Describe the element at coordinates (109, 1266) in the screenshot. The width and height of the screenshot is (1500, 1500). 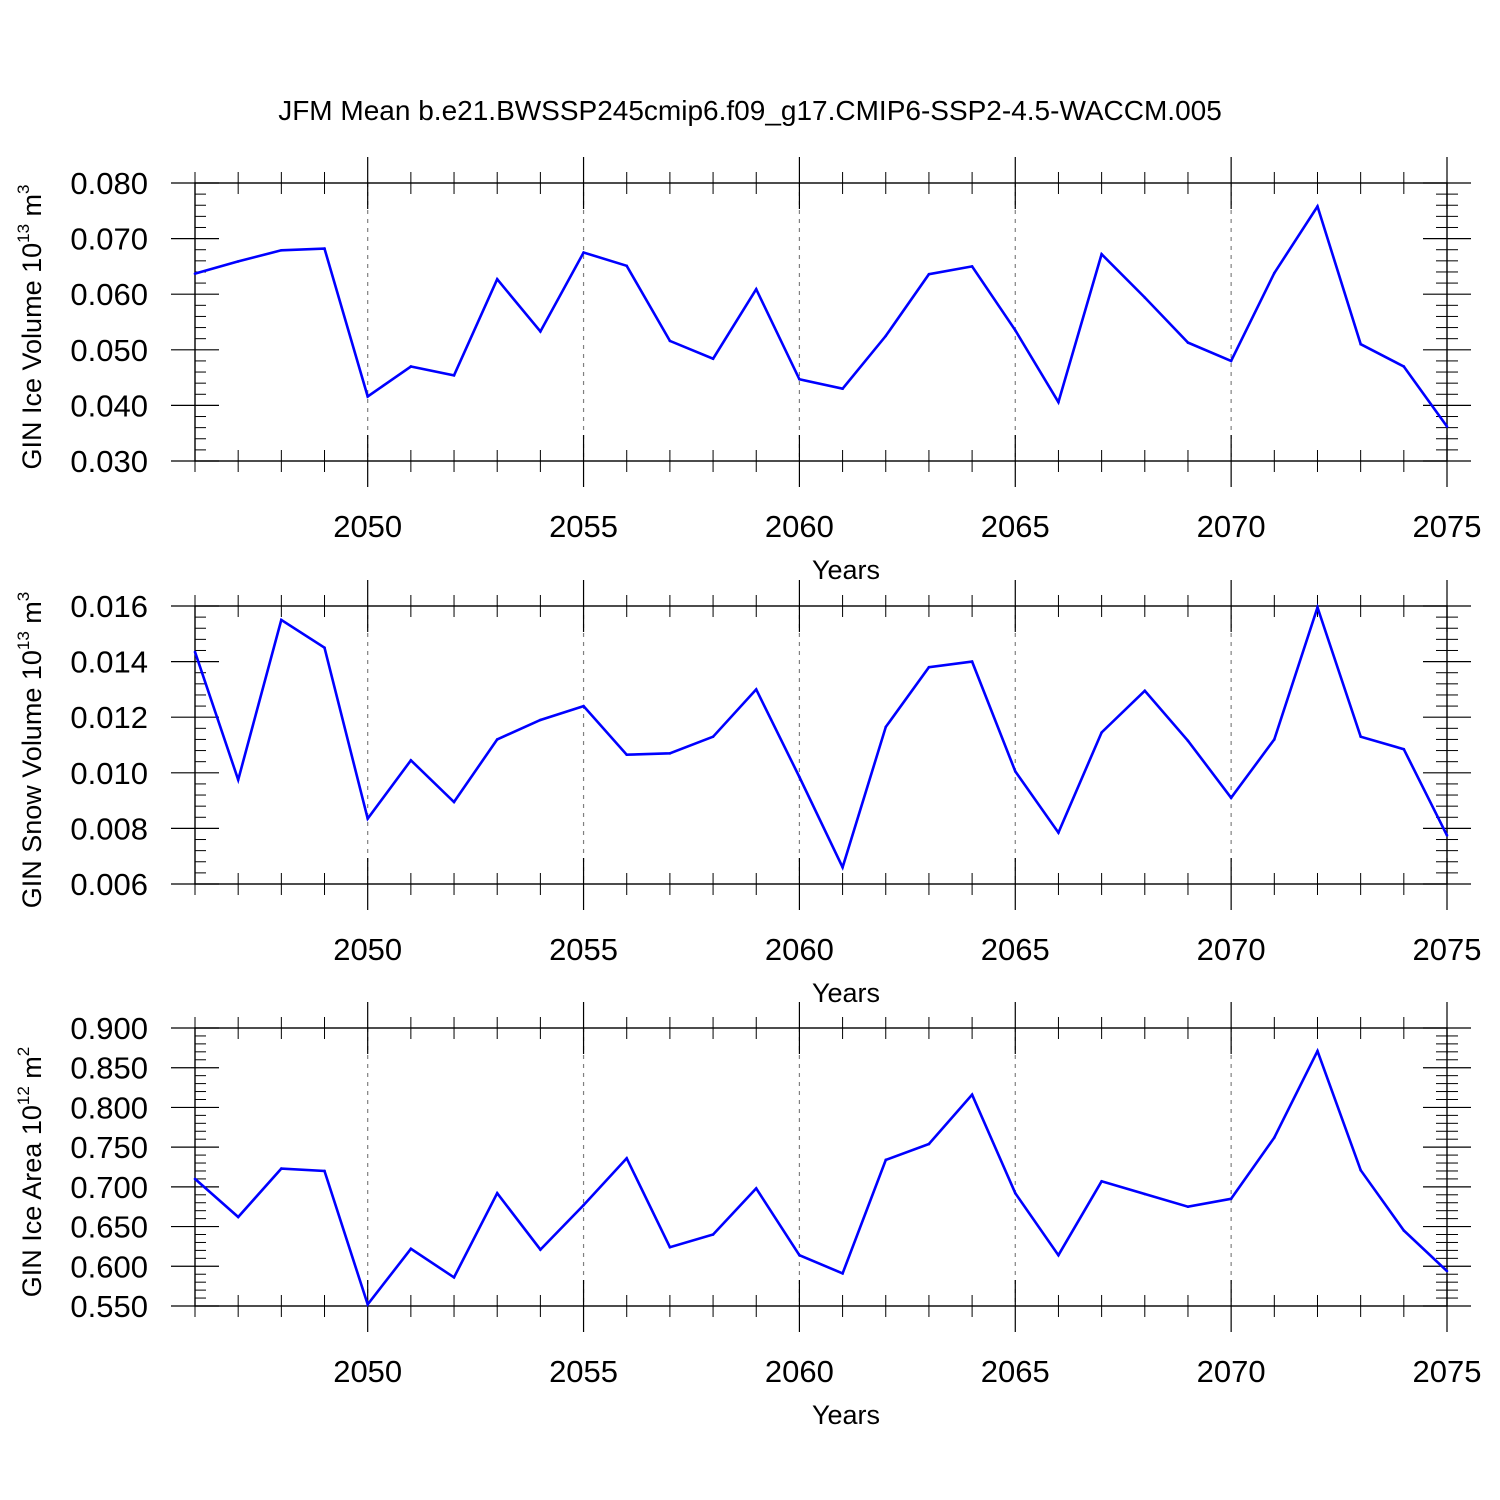
I see `y-tick-label: 0.600` at that location.